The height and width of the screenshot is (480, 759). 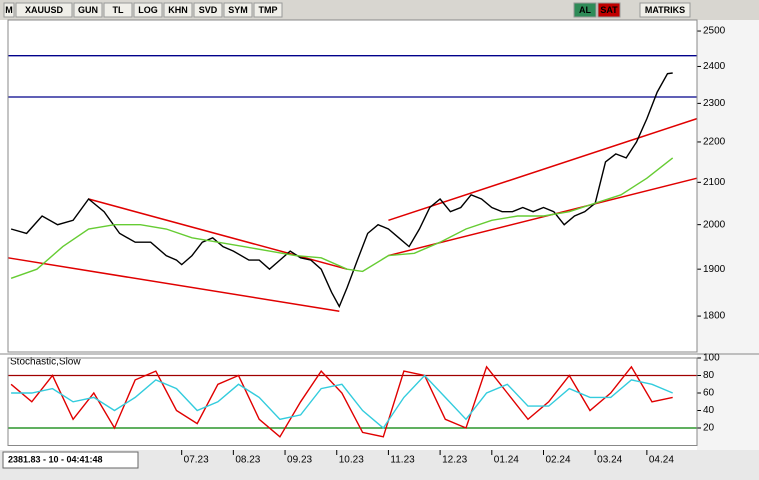 I want to click on toolbar-label: XAUUSD, so click(x=44, y=10).